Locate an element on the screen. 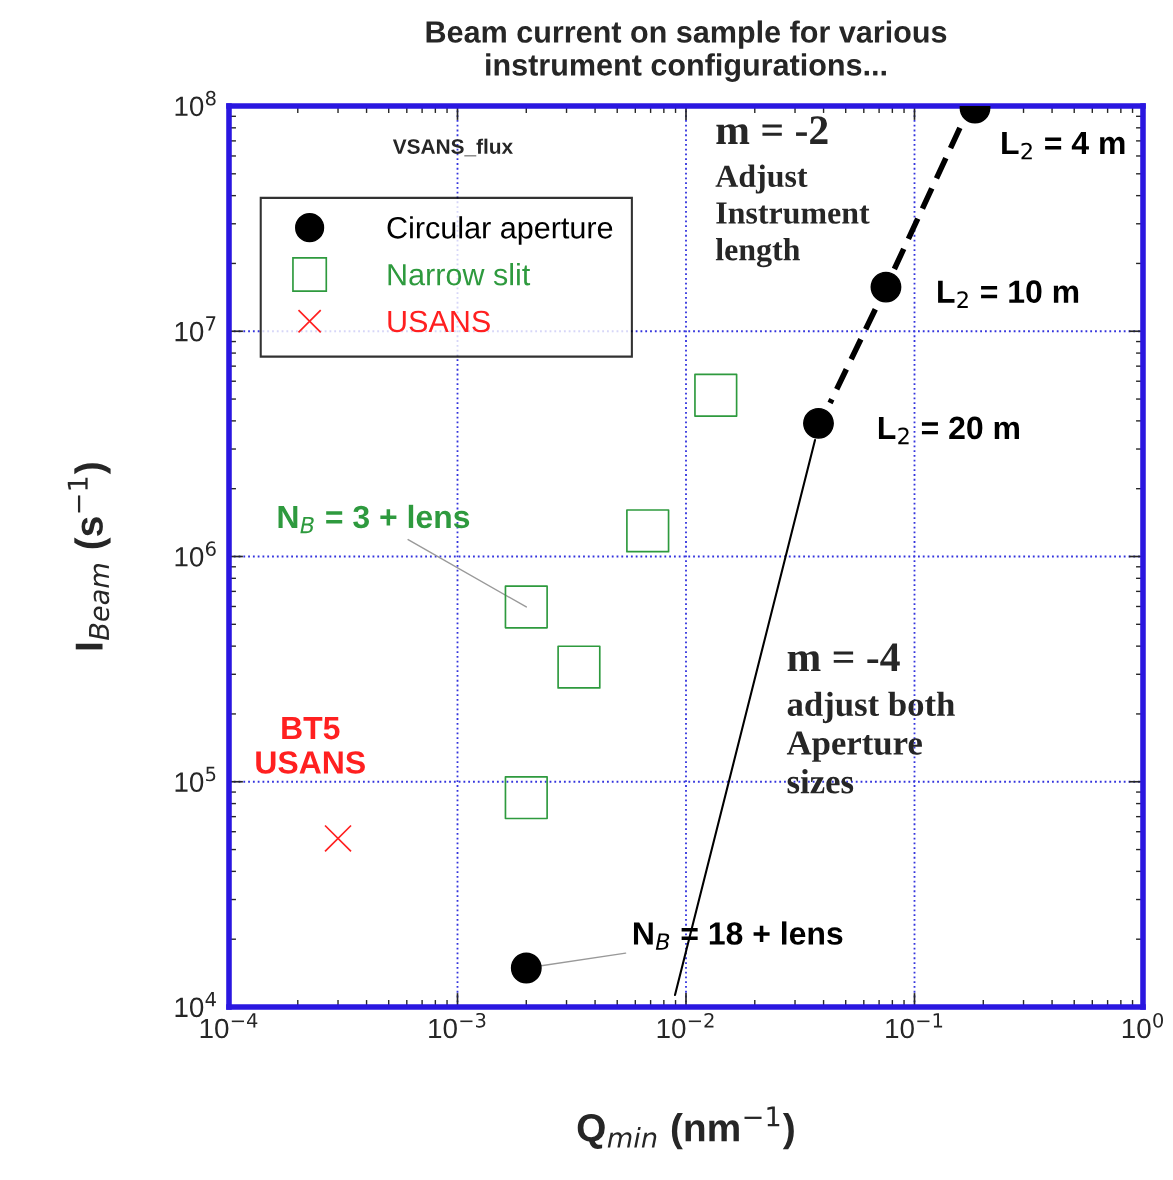 The image size is (1173, 1180). y-tick-label: 10$^{4}$ is located at coordinates (195, 1005).